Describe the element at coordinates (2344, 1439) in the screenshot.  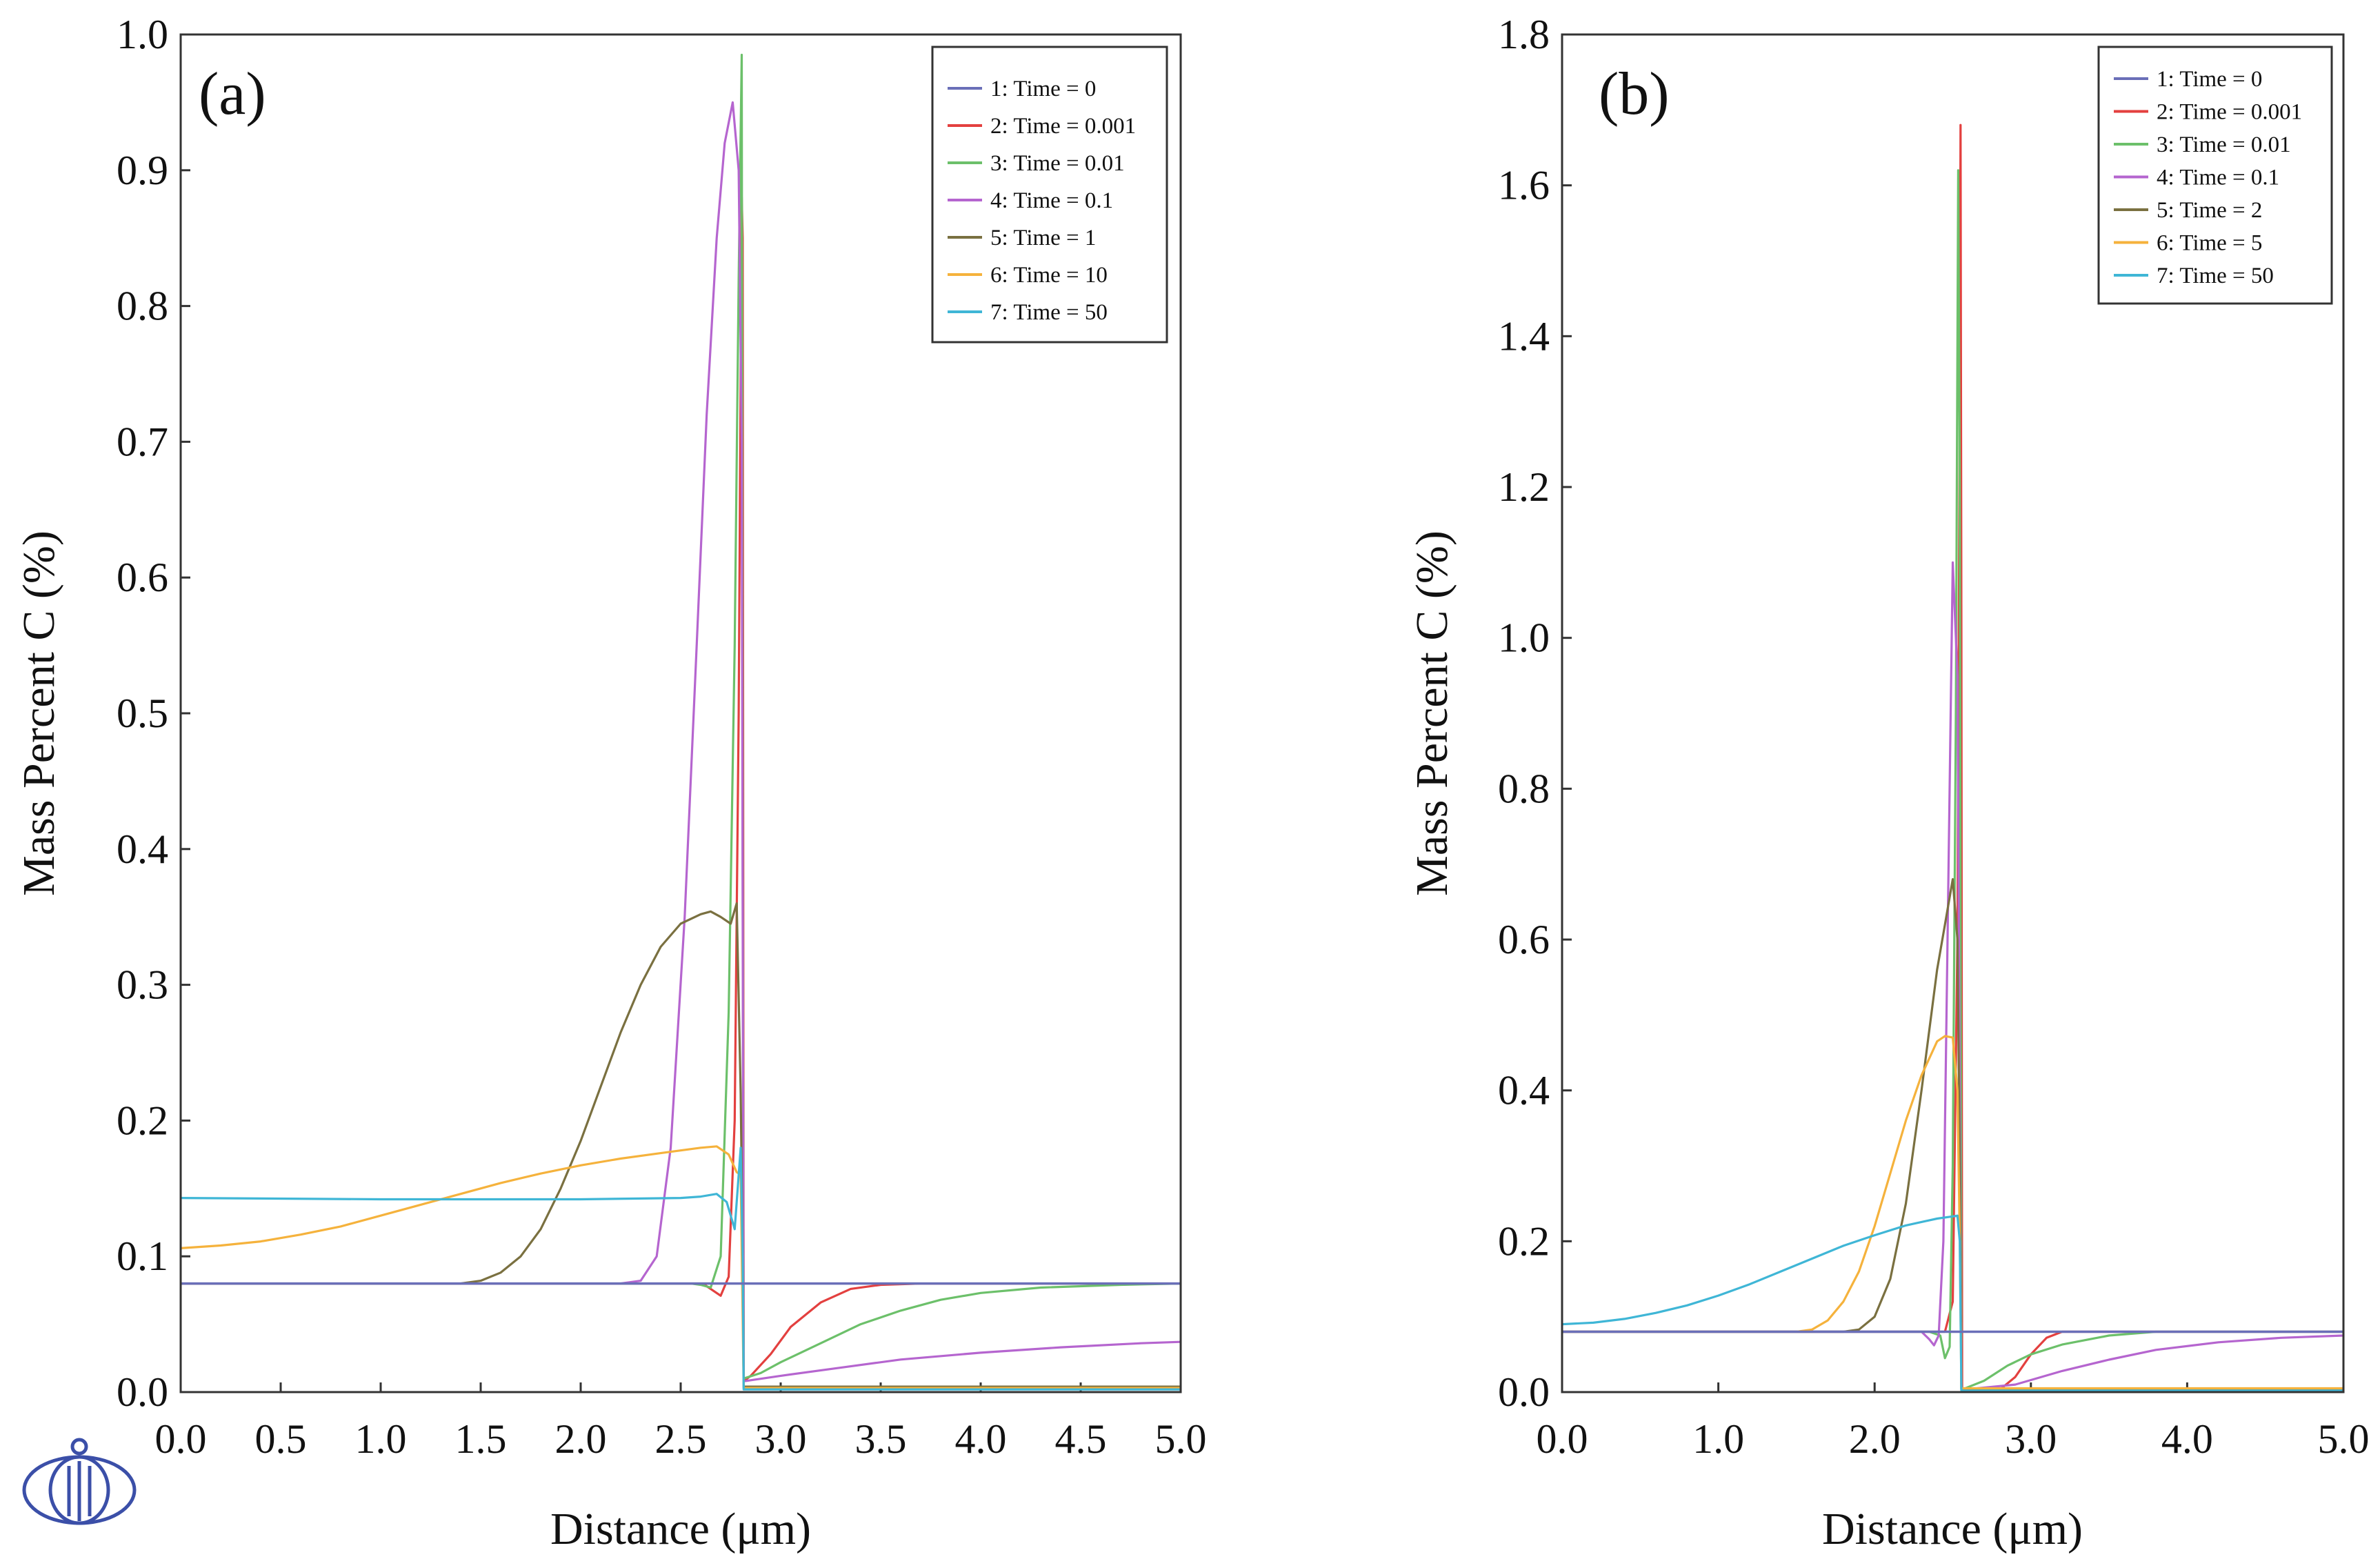
I see `x-tick-label-b: 5.0` at that location.